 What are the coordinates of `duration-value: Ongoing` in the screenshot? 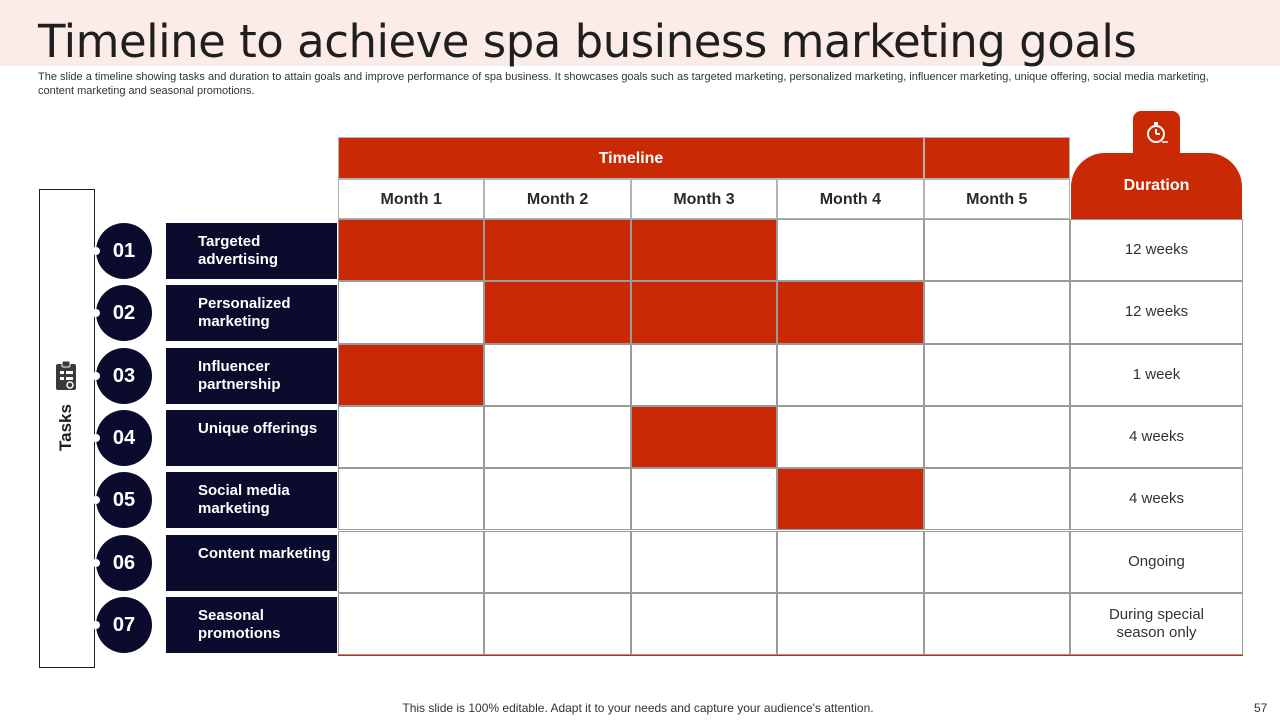 It's located at (1156, 561).